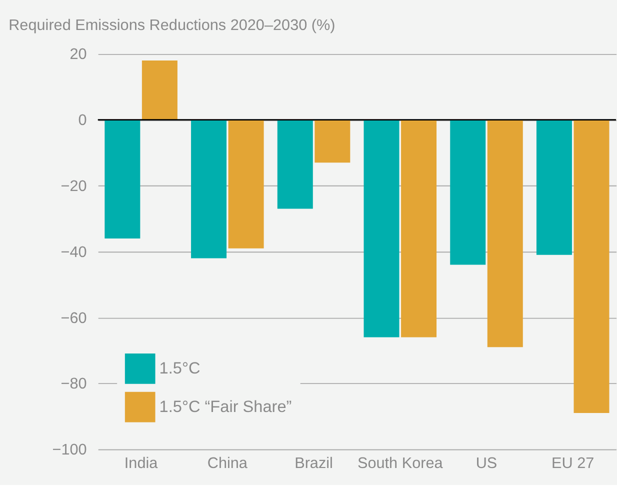 The height and width of the screenshot is (486, 617). What do you see at coordinates (179, 368) in the screenshot?
I see `legend-label: 1.5°C` at bounding box center [179, 368].